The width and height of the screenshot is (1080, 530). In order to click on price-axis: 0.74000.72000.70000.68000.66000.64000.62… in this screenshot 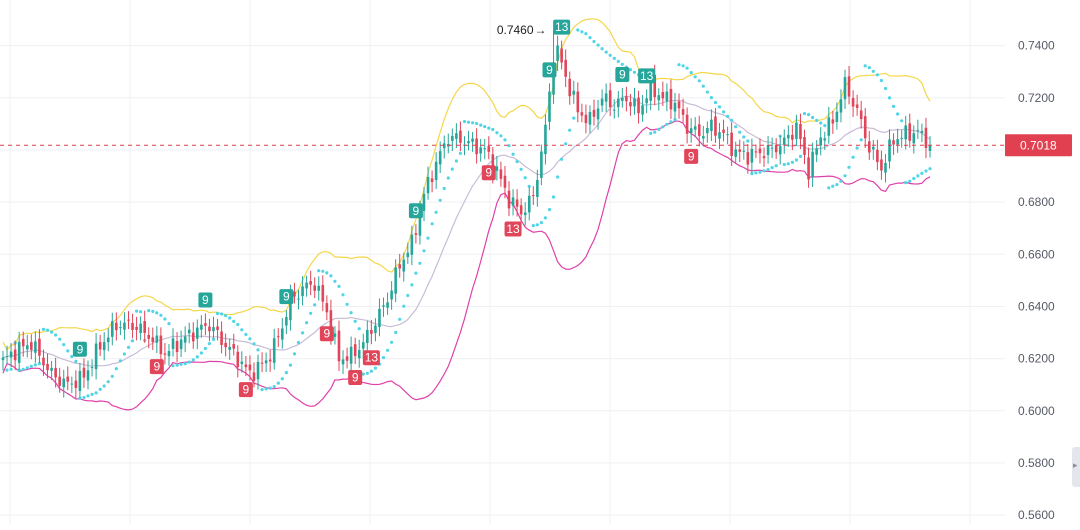, I will do `click(1036, 280)`.